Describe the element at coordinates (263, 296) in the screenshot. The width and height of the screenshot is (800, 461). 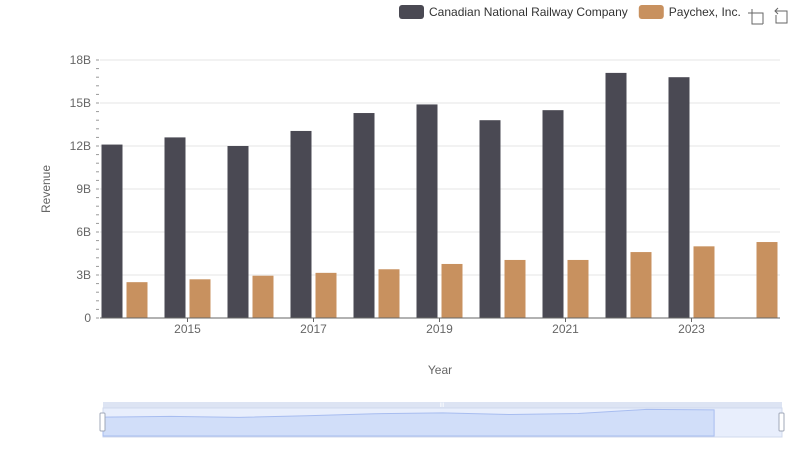
I see `bar-paychex-2016` at that location.